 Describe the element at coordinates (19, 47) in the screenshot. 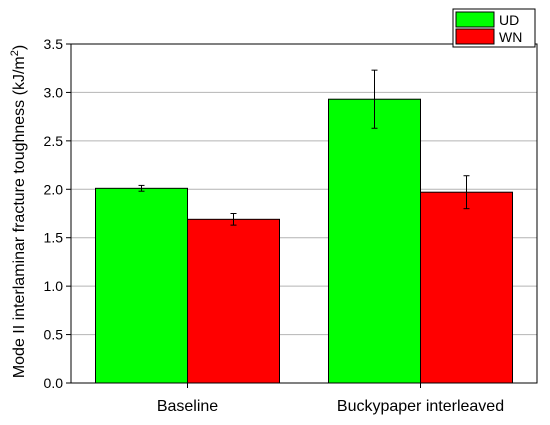

I see `y-axis-title-end: )` at that location.